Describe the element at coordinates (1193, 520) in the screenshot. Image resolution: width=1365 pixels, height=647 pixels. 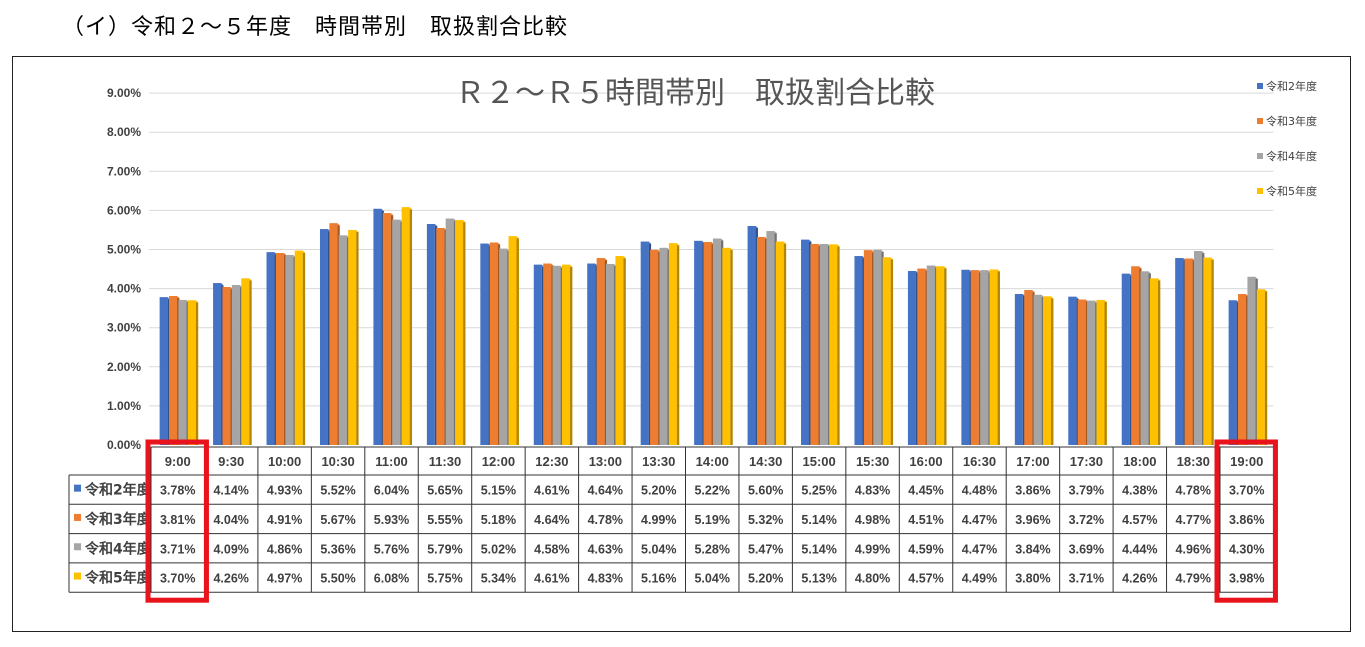
I see `table-value: 4.77%` at that location.